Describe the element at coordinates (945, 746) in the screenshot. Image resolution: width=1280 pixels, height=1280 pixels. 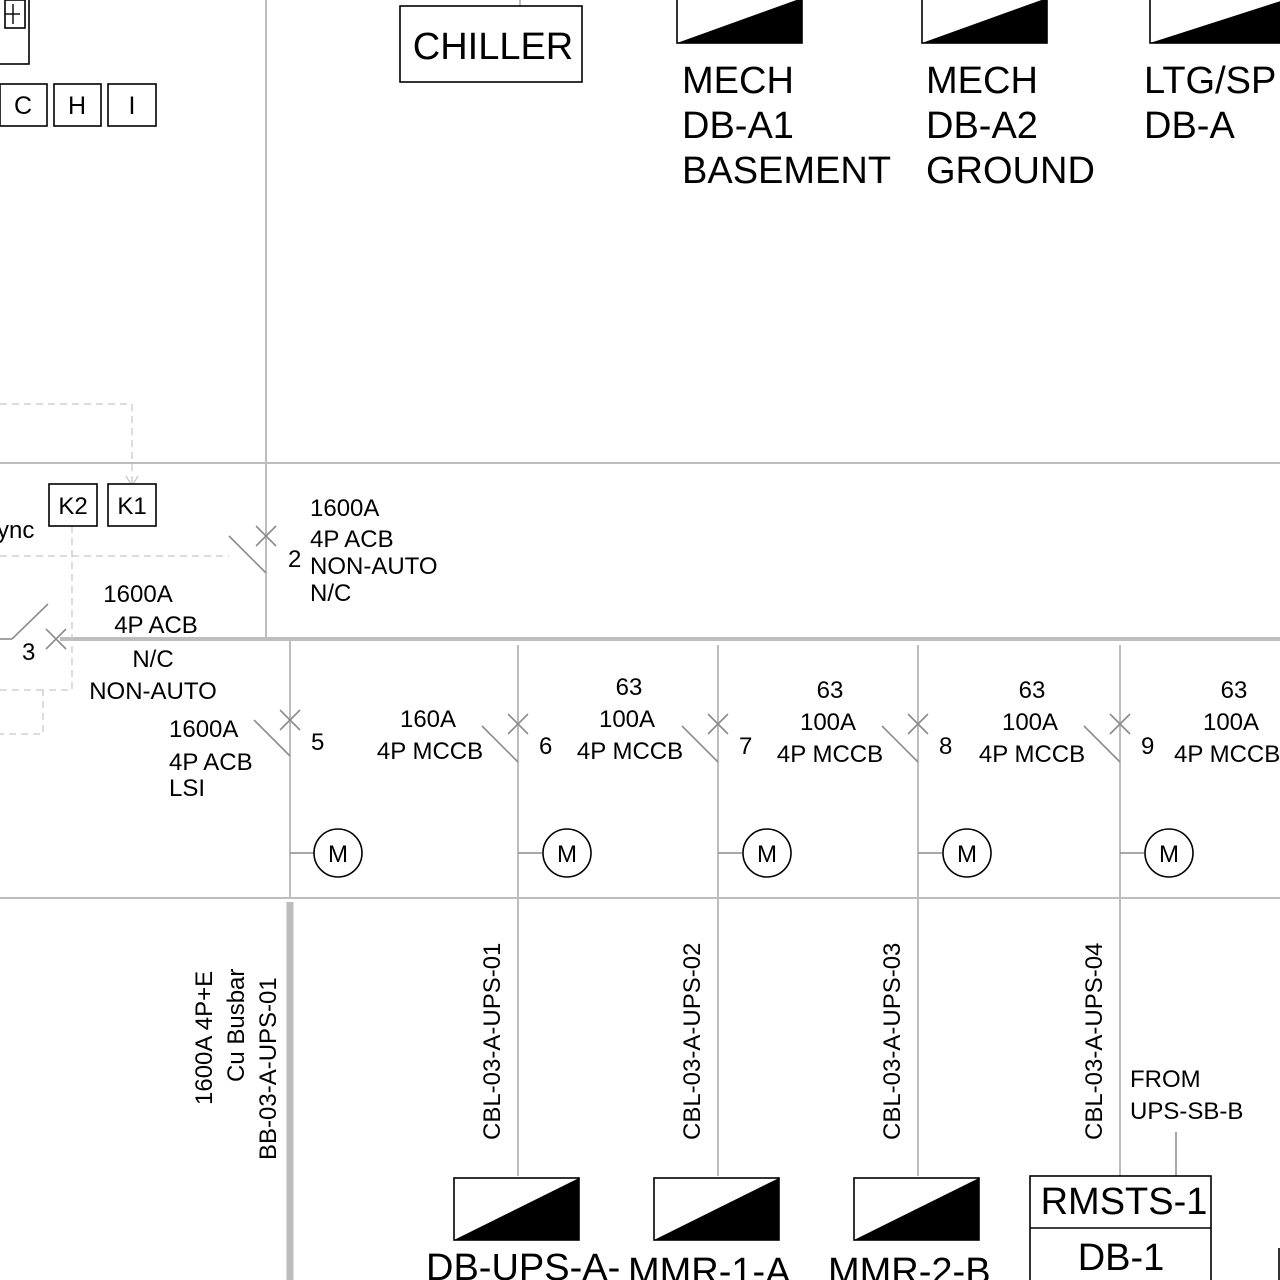
I see `breaker-number: 8` at that location.